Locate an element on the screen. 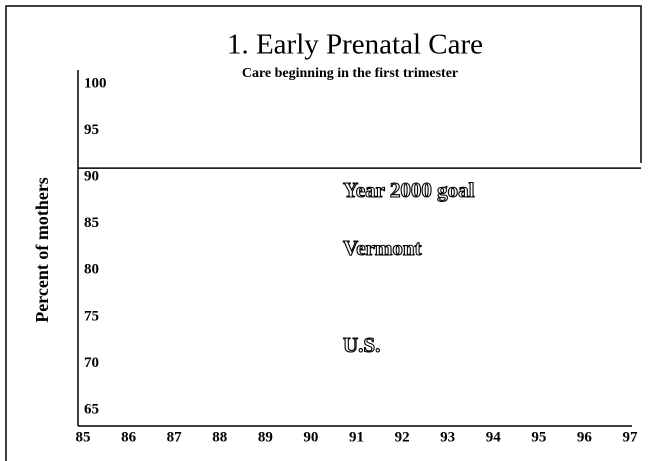  y-tick-label: 90 is located at coordinates (91, 177).